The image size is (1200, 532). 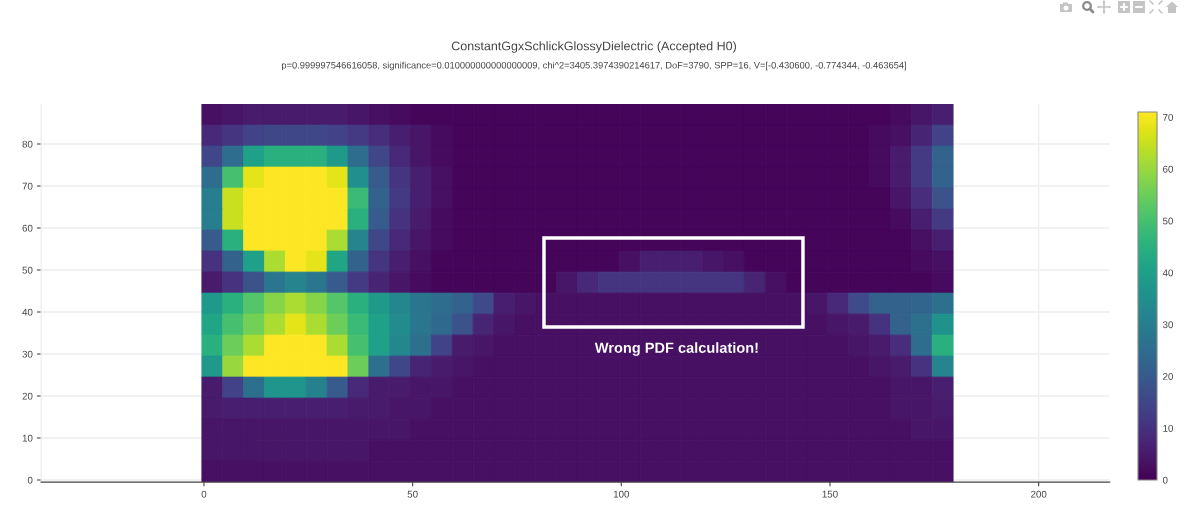 I want to click on y-tick-label: 70, so click(x=27, y=186).